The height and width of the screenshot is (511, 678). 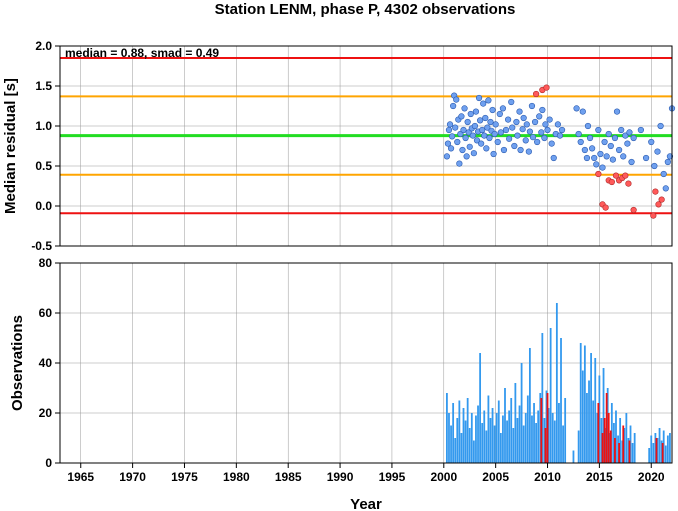 What do you see at coordinates (559, 151) in the screenshot?
I see `residual-panel-points` at bounding box center [559, 151].